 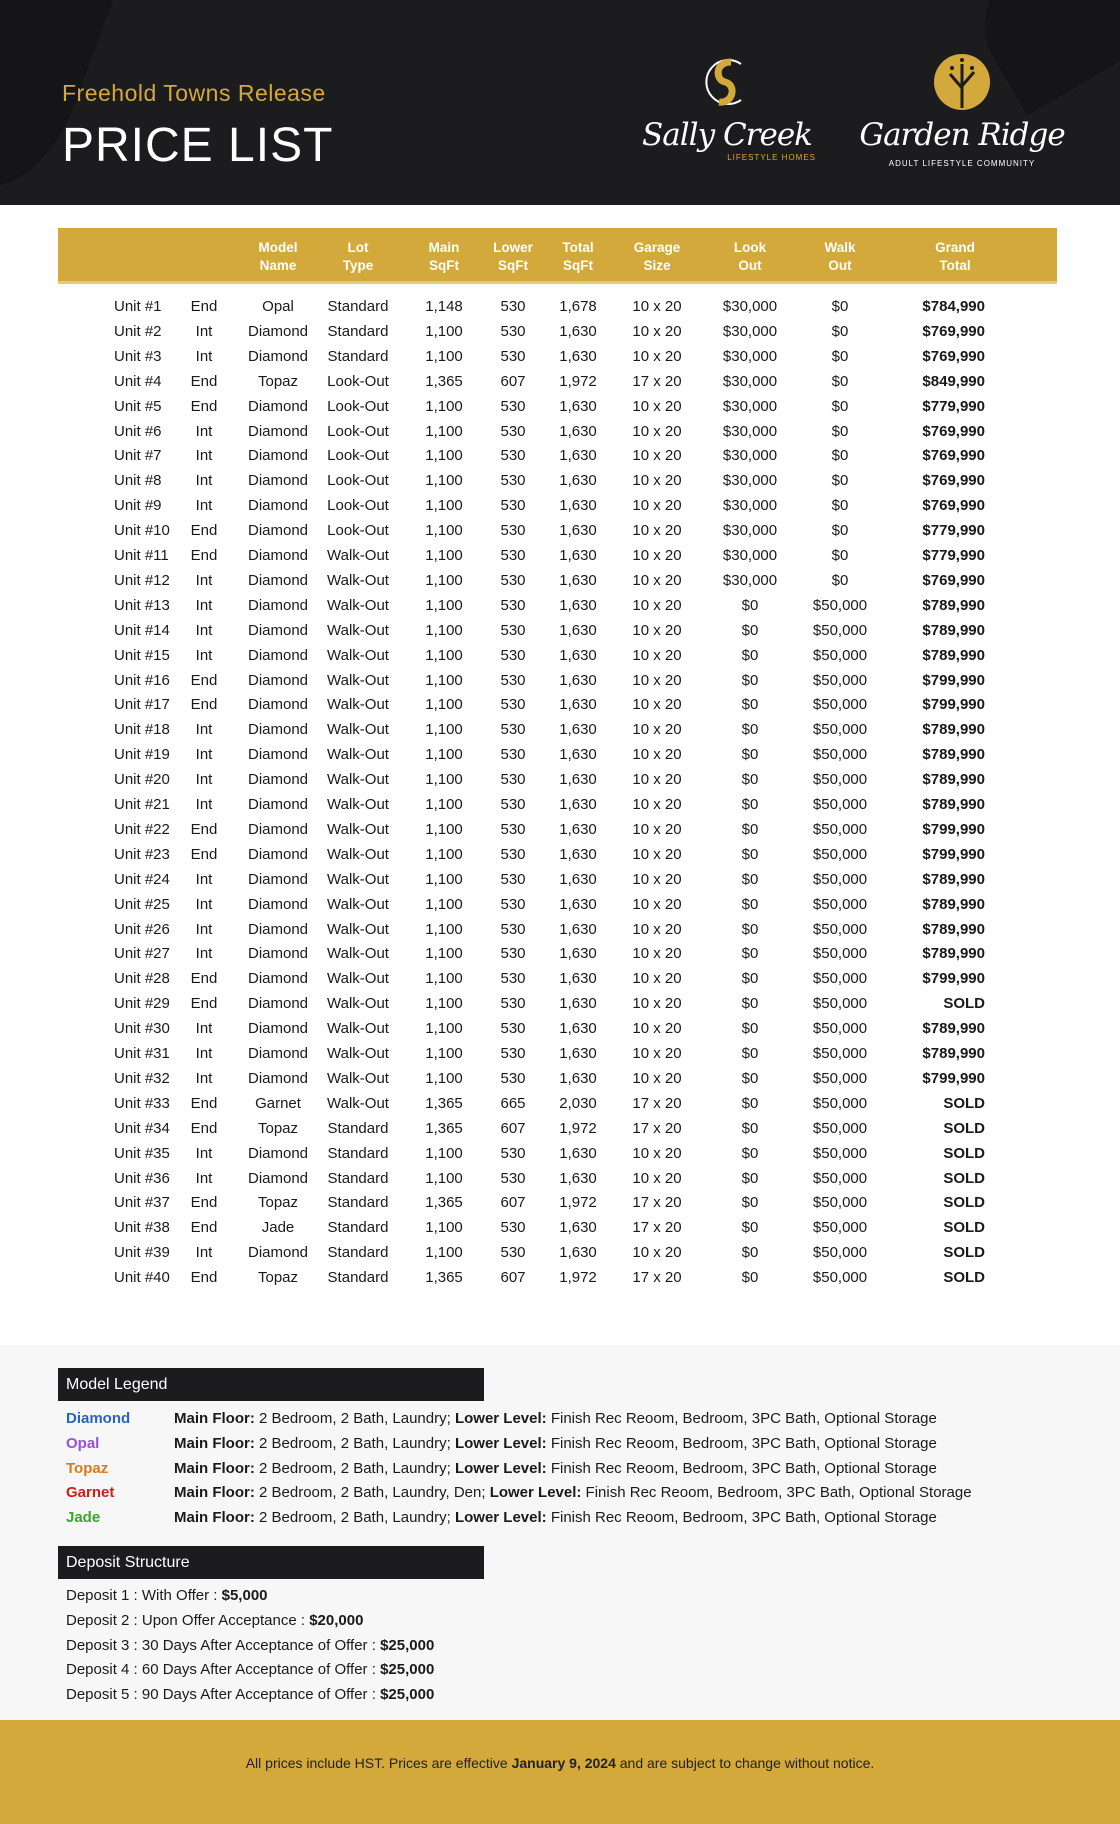 What do you see at coordinates (142, 879) in the screenshot?
I see `cell: Unit #24` at bounding box center [142, 879].